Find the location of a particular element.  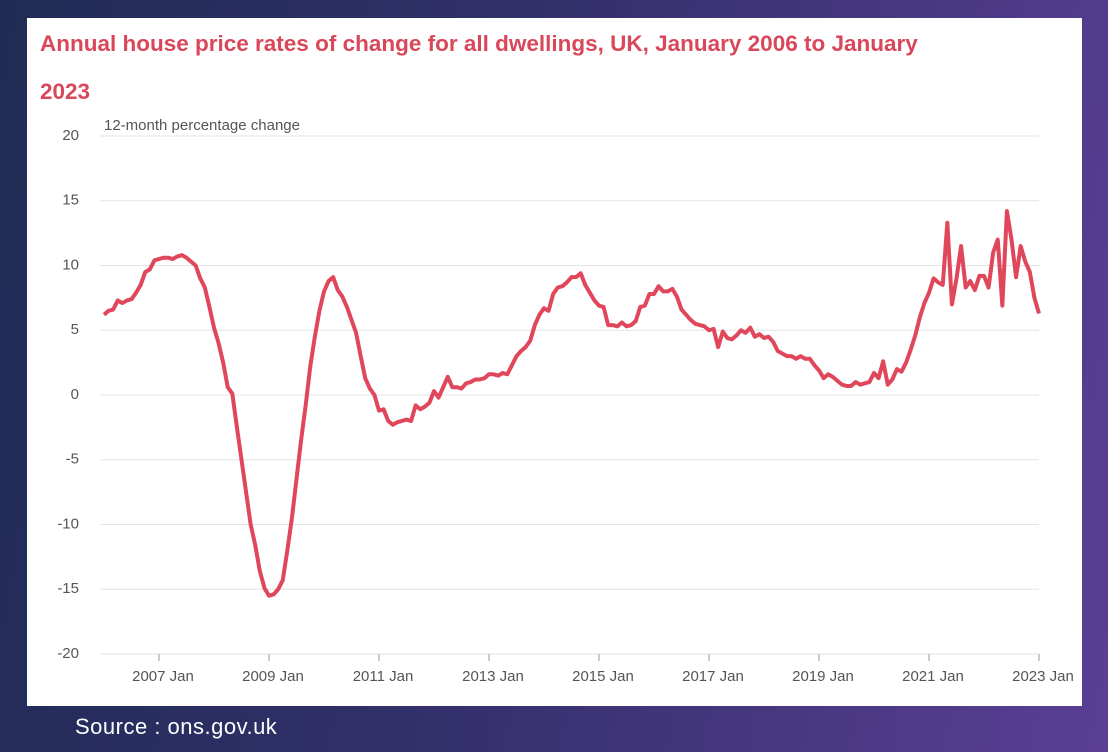

source: Source : ons.gov.uk is located at coordinates (176, 726).